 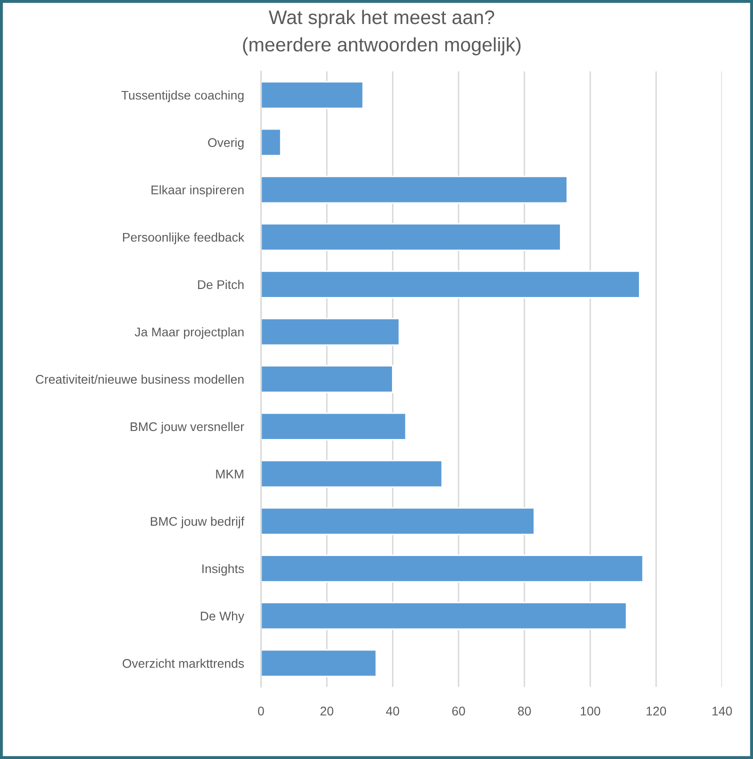 What do you see at coordinates (722, 711) in the screenshot?
I see `x-tick-label: 140` at bounding box center [722, 711].